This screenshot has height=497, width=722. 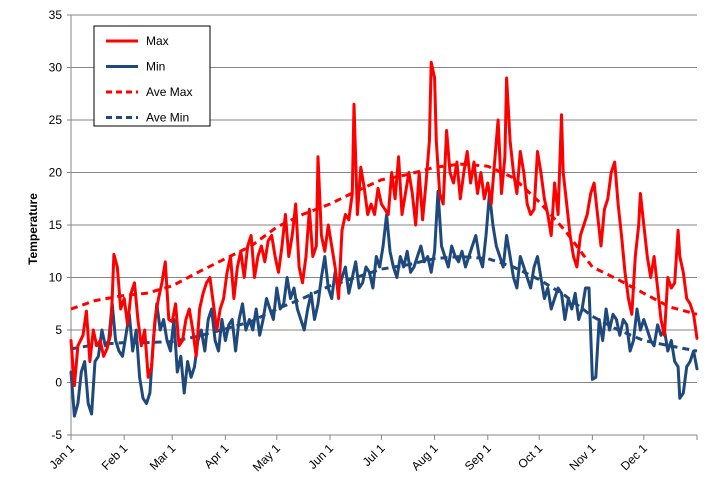 I want to click on y-tick-label: -5, so click(x=56, y=435).